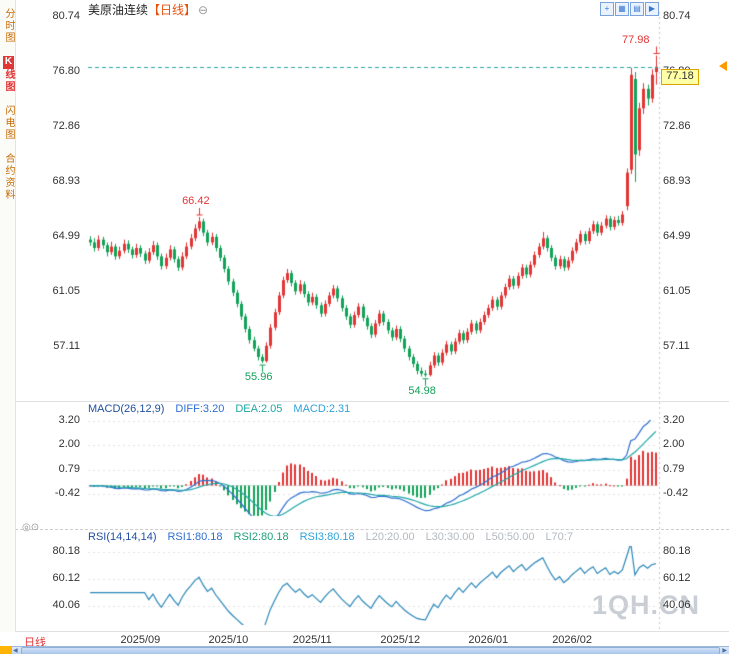 The width and height of the screenshot is (729, 654). Describe the element at coordinates (31, 527) in the screenshot. I see `indicator-toggle-icon: ◎⊙` at that location.